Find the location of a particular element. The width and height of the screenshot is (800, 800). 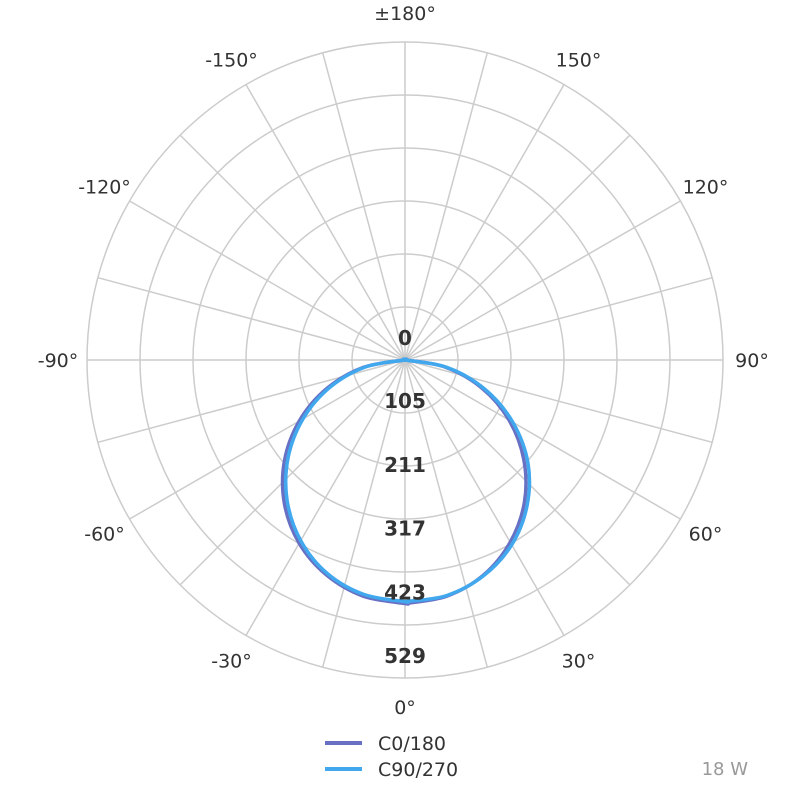

legend-label-c0-180: C0/180 is located at coordinates (412, 744).